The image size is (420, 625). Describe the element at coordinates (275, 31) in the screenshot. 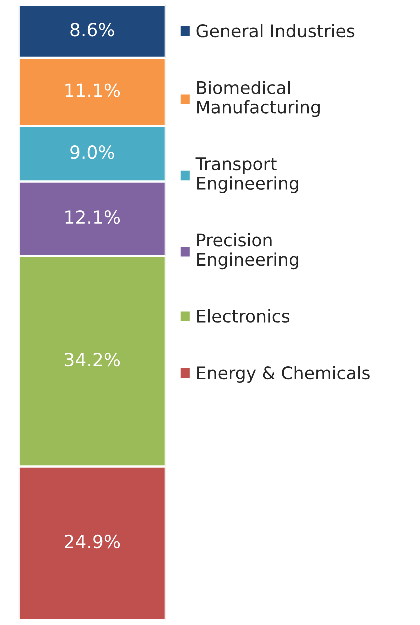

I see `legend-label: General Industries` at that location.